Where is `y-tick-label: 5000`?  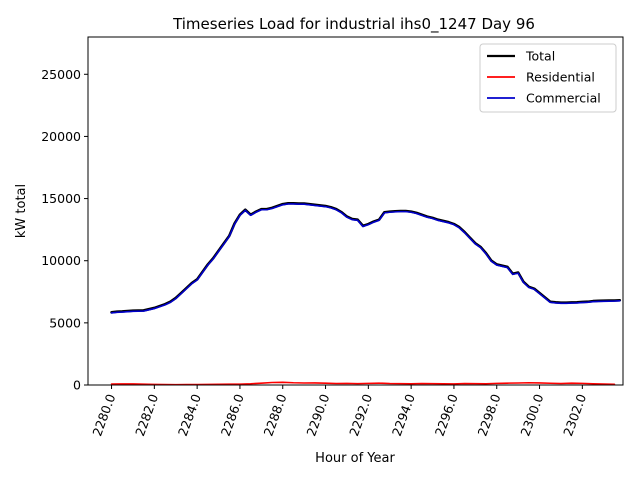
y-tick-label: 5000 is located at coordinates (65, 322).